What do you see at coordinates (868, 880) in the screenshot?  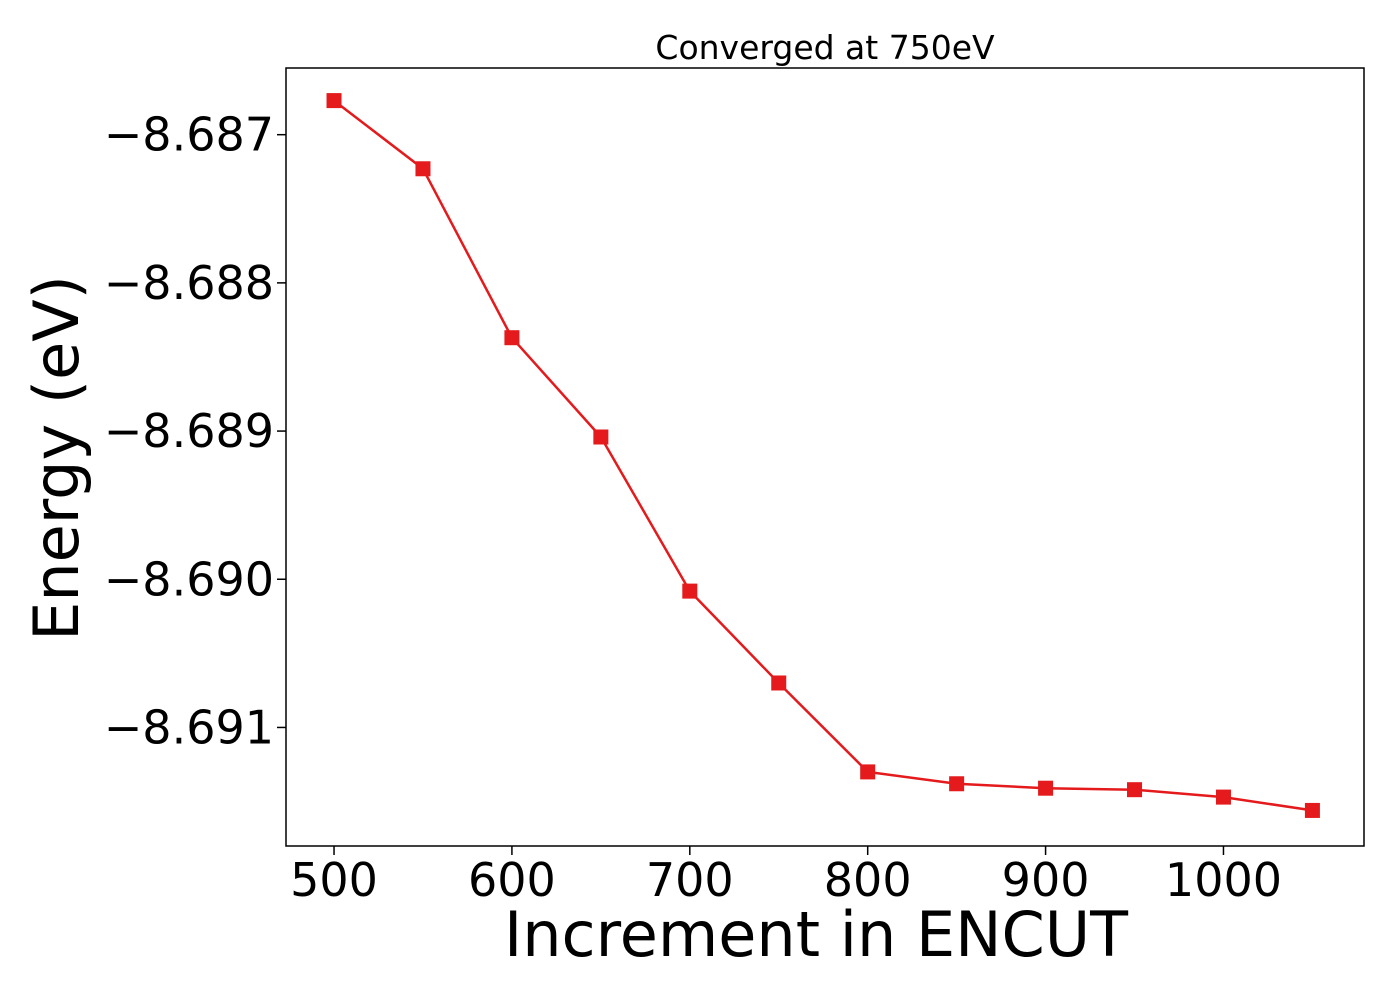 I see `x-tick-label: 800` at bounding box center [868, 880].